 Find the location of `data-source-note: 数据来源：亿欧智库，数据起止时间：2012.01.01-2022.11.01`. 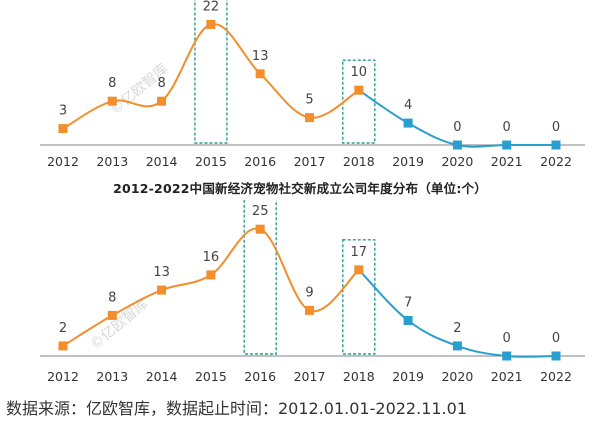

data-source-note: 数据来源：亿欧智库，数据起止时间：2012.01.01-2022.11.01 is located at coordinates (236, 408).